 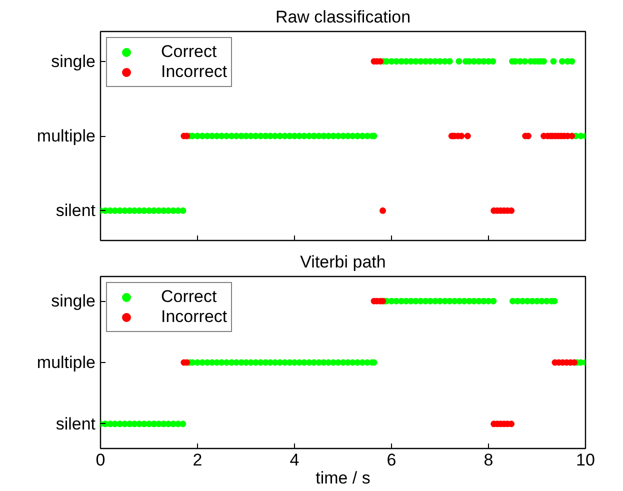 What do you see at coordinates (343, 262) in the screenshot?
I see `chart-title: Viterbi path` at bounding box center [343, 262].